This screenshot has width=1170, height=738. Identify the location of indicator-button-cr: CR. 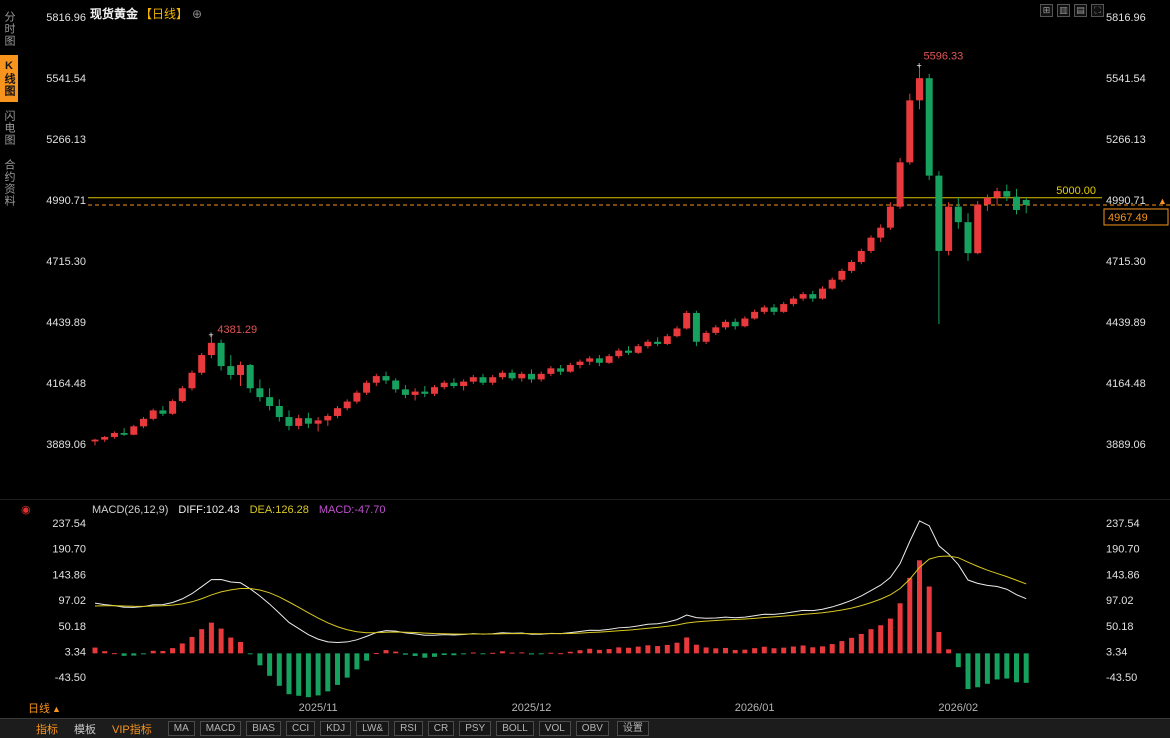
(441, 728).